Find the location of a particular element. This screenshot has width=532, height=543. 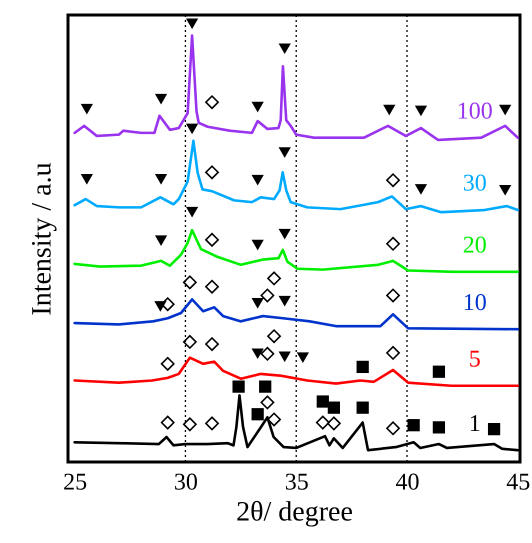

series-label: 30 is located at coordinates (474, 183).